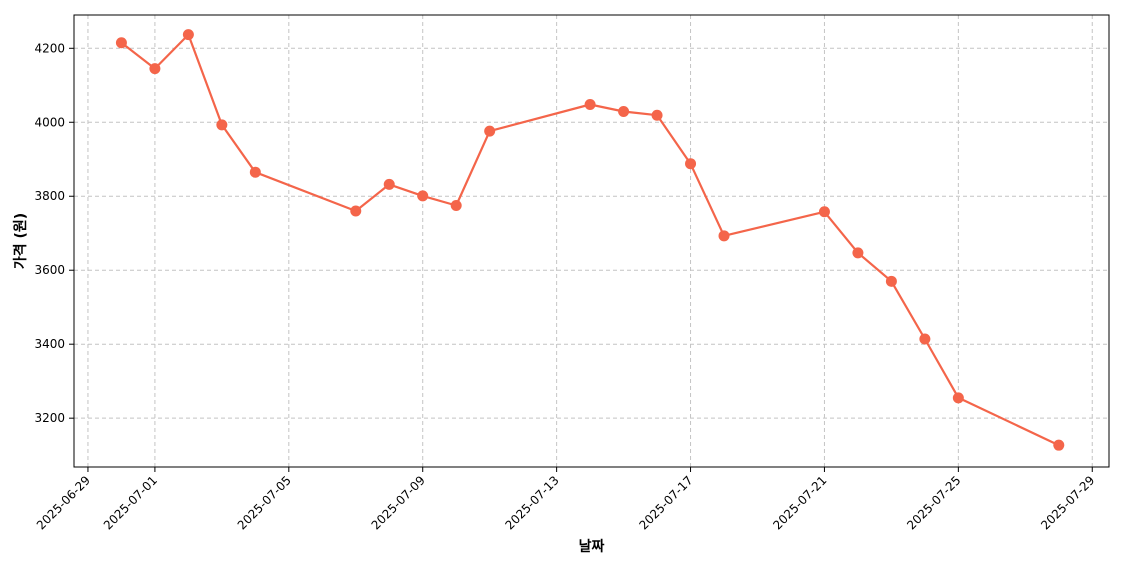  Describe the element at coordinates (49, 122) in the screenshot. I see `y-tick-label: 4000` at that location.